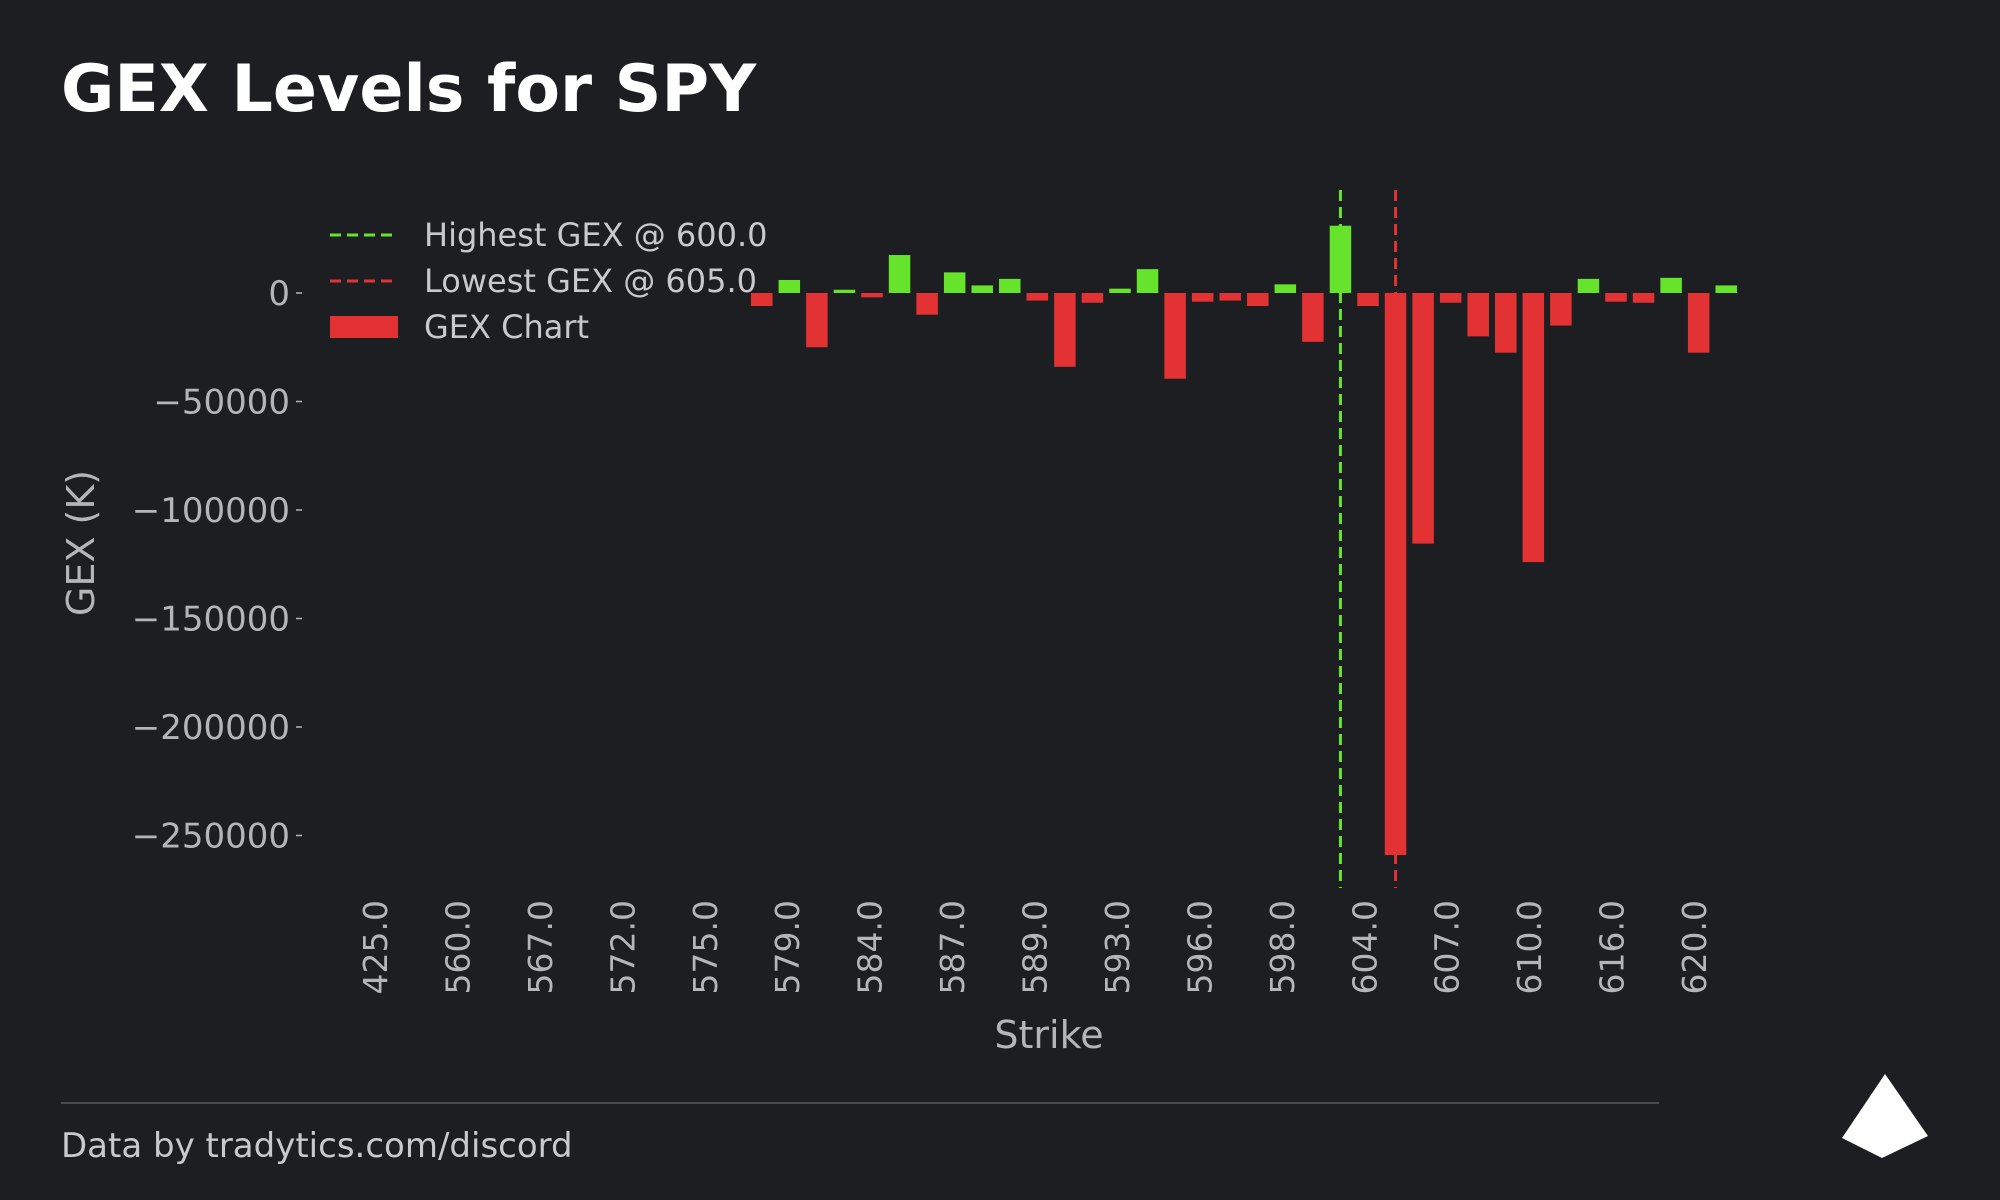 Image resolution: width=2000 pixels, height=1200 pixels. I want to click on x-tick-label: 587.0, so click(952, 947).